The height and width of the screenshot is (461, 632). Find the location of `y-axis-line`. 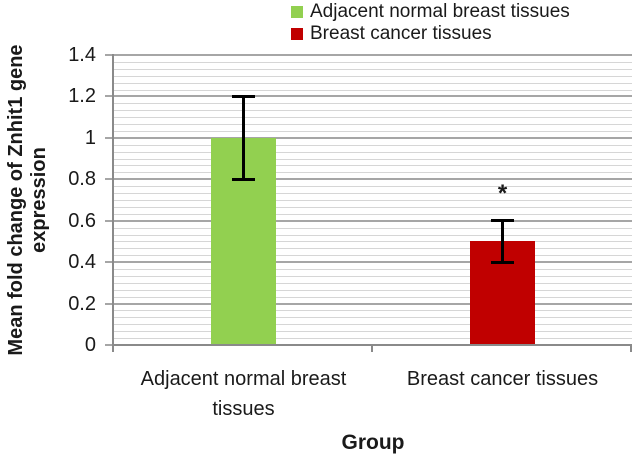

y-axis-line is located at coordinates (113, 200).